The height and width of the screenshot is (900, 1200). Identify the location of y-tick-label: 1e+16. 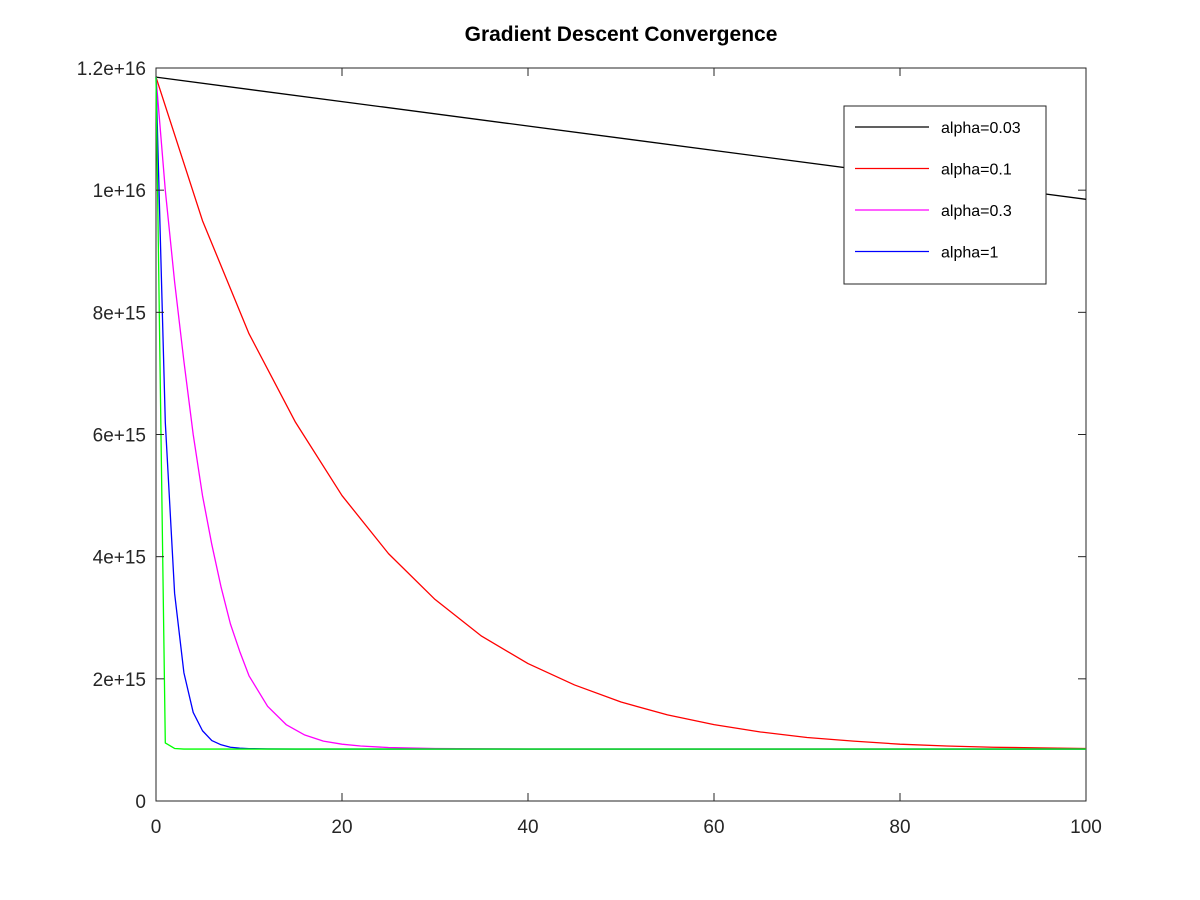
(119, 191).